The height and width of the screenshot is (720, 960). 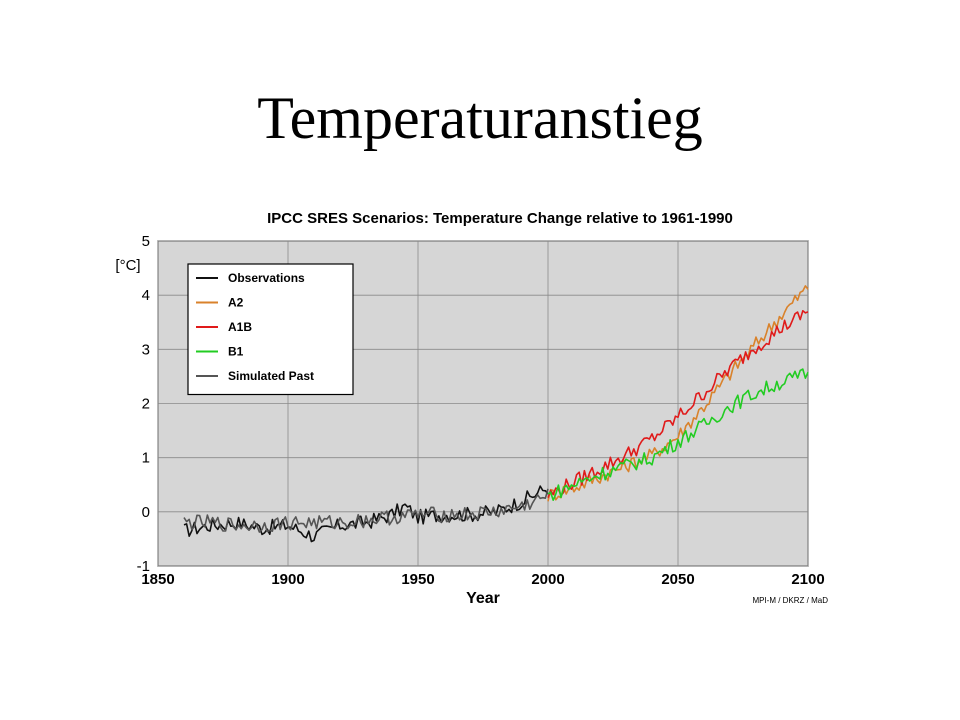 I want to click on x-tick-label: 1850, so click(x=157, y=579).